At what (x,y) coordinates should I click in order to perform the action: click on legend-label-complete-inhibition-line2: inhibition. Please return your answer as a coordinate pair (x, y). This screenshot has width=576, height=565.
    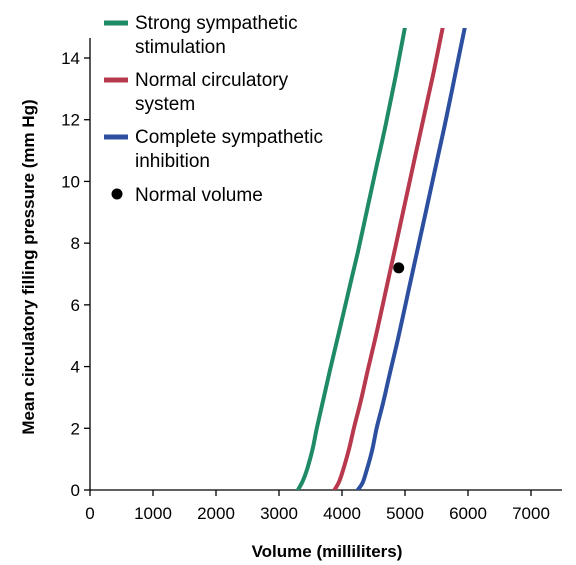
    Looking at the image, I should click on (172, 161).